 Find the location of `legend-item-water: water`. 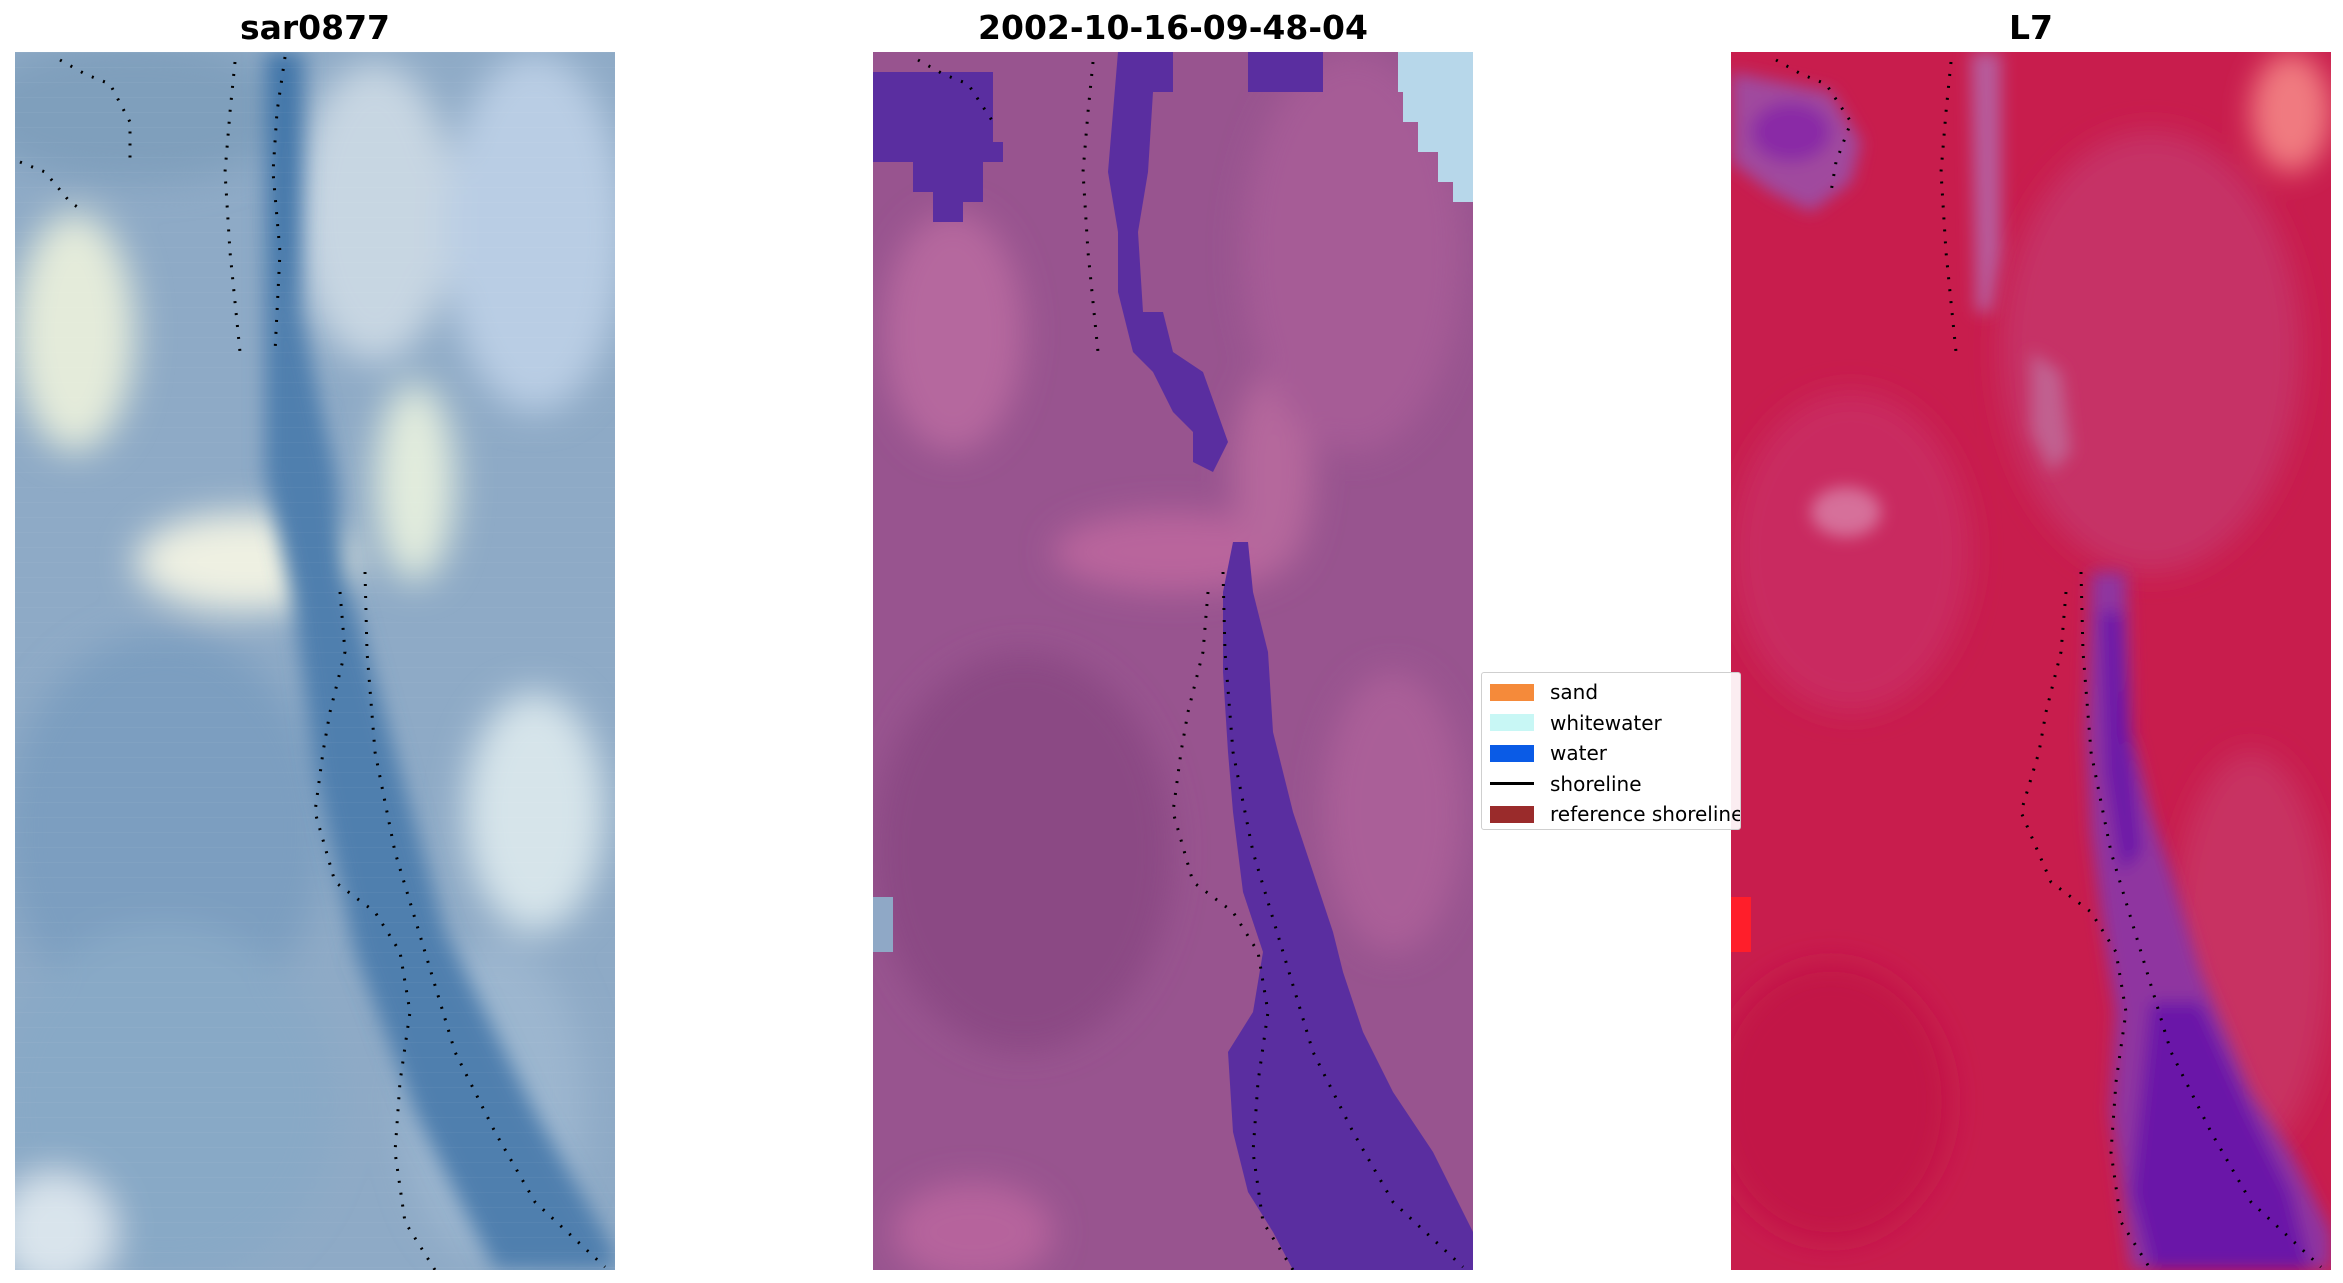

legend-item-water: water is located at coordinates (1611, 753).